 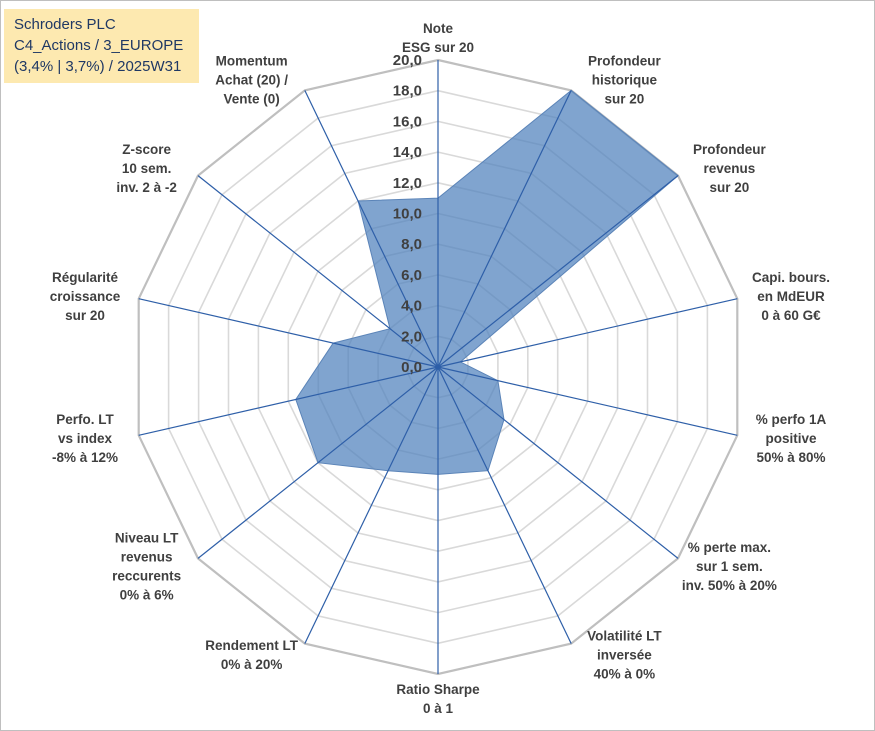 I want to click on category-label: Profondeur revenus sur 20, so click(x=729, y=168).